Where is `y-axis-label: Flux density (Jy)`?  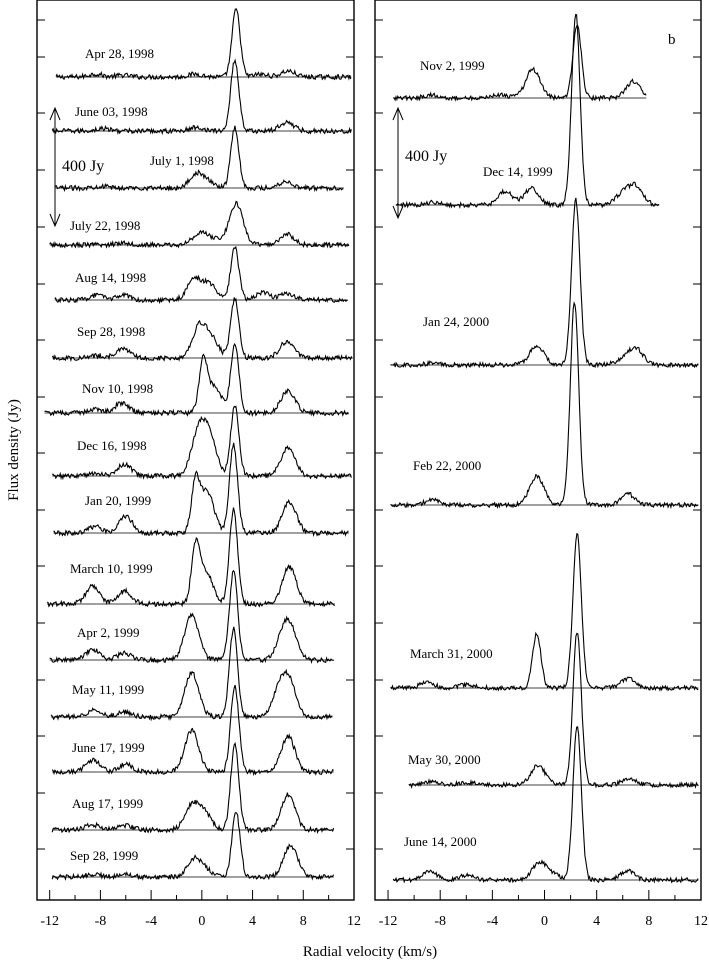 y-axis-label: Flux density (Jy) is located at coordinates (14, 450).